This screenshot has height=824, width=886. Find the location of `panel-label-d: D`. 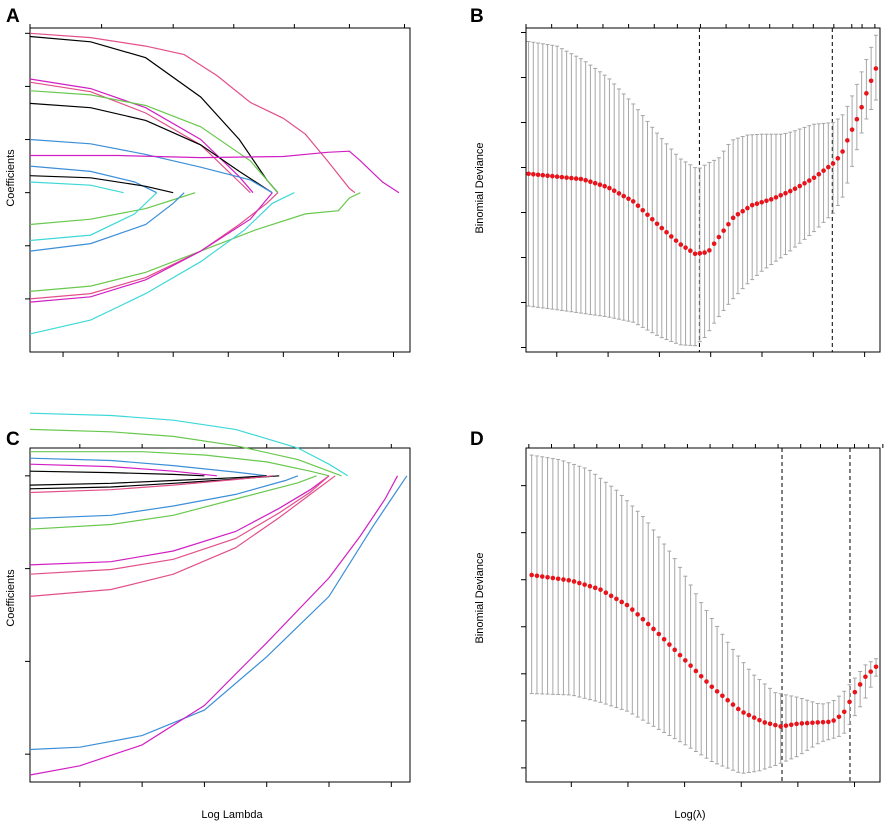

panel-label-d: D is located at coordinates (477, 439).